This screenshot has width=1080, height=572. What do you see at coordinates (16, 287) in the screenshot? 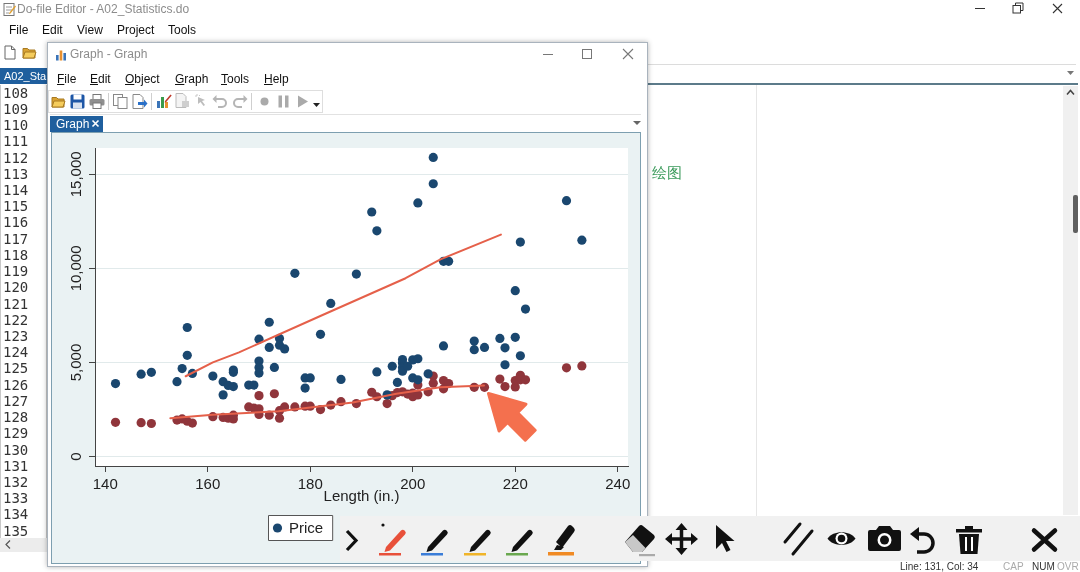
I see `text: 120` at bounding box center [16, 287].